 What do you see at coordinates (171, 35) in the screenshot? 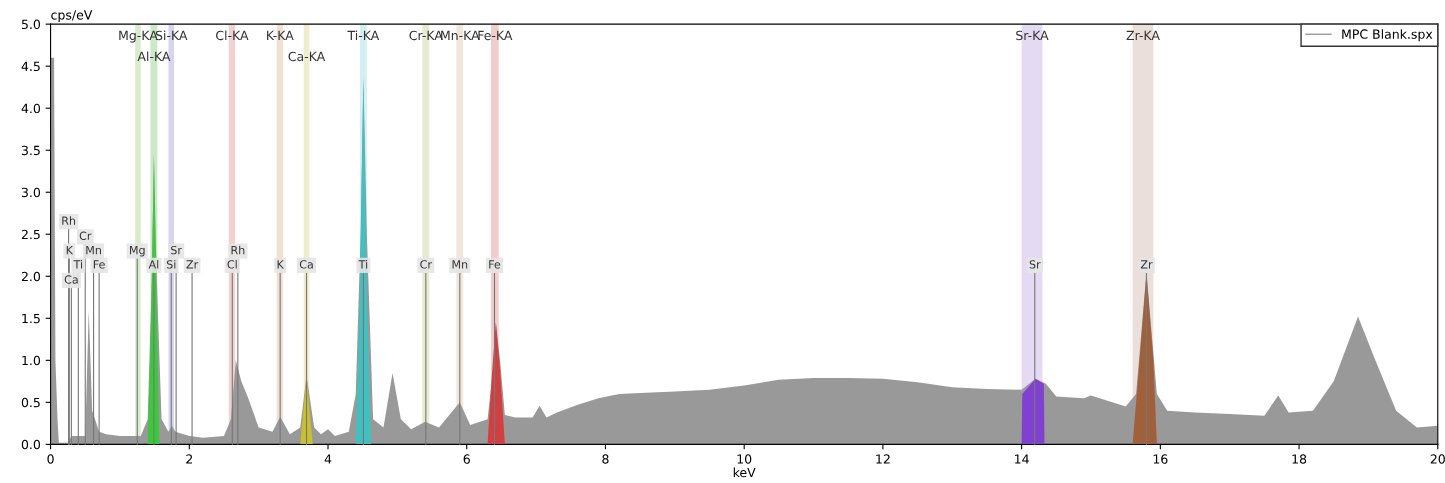
I see `band-label: Si-KA` at bounding box center [171, 35].